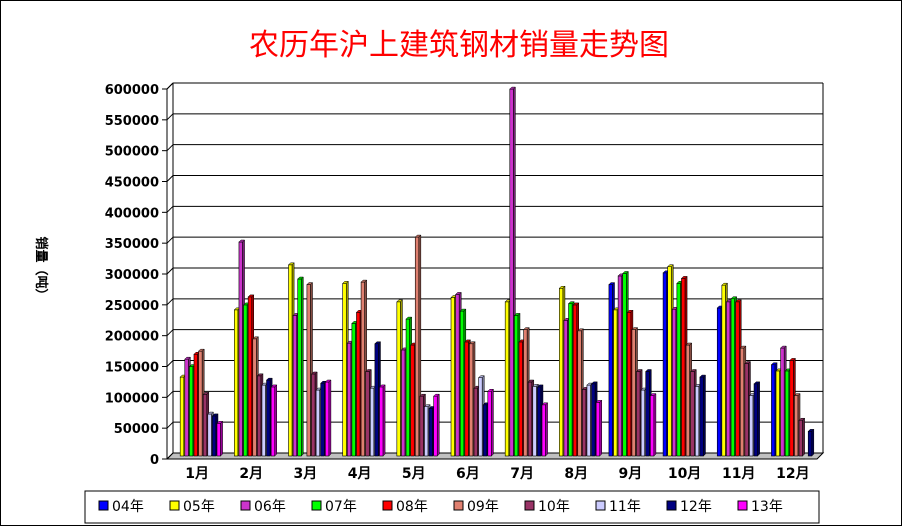 Image resolution: width=902 pixels, height=526 pixels. Describe the element at coordinates (274, 420) in the screenshot. I see `bar-2月-13年` at that location.